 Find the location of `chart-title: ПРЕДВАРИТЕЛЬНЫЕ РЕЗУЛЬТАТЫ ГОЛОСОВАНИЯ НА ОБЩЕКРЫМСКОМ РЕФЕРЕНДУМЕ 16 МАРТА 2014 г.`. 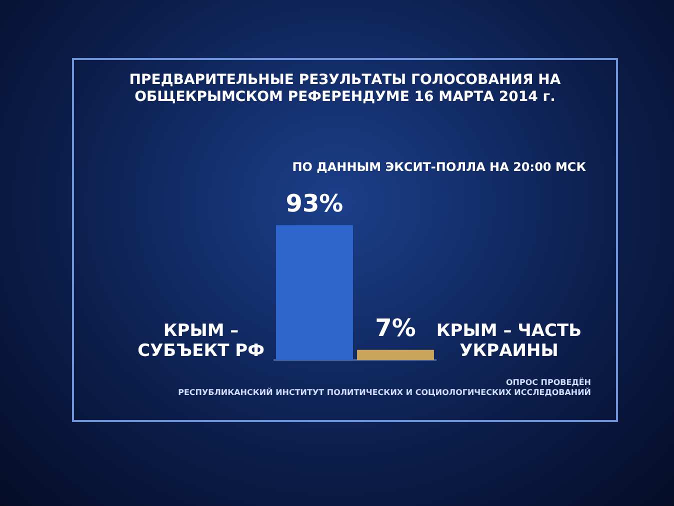

chart-title: ПРЕДВАРИТЕЛЬНЫЕ РЕЗУЛЬТАТЫ ГОЛОСОВАНИЯ НА ОБЩЕКРЫМСКОМ РЕФЕРЕНДУМЕ 16 МАРТА 2014 г. is located at coordinates (345, 89).